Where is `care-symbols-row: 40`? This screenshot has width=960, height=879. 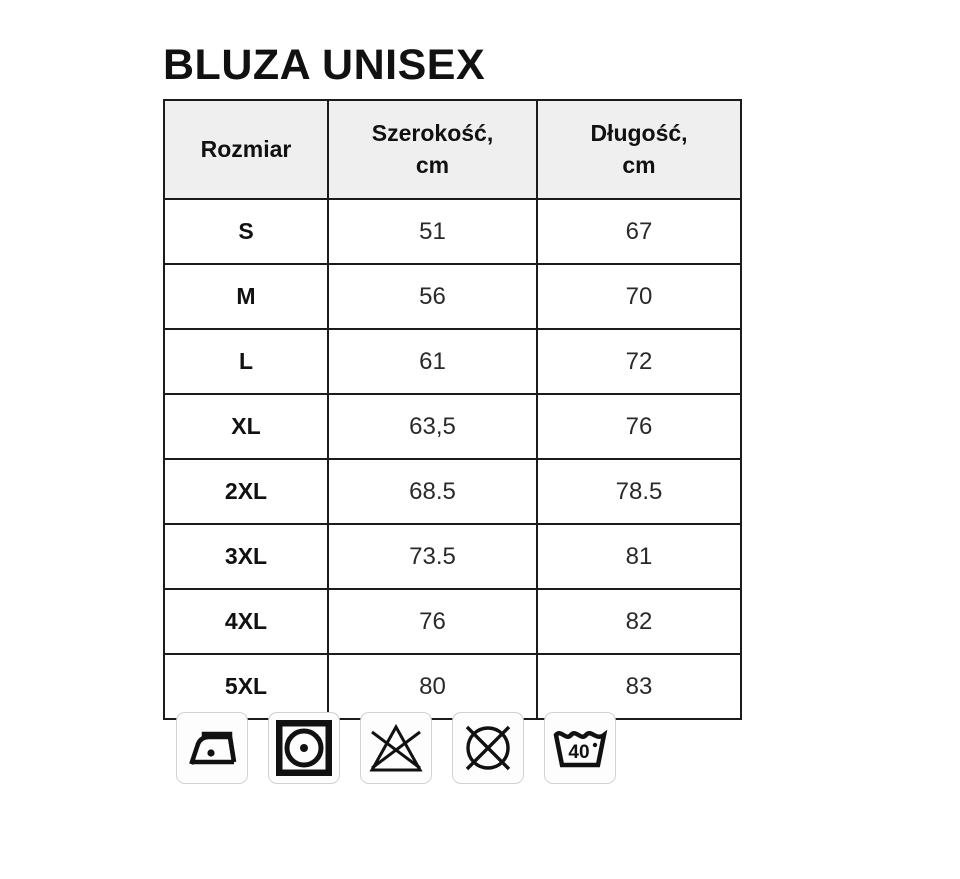 care-symbols-row: 40 is located at coordinates (396, 748).